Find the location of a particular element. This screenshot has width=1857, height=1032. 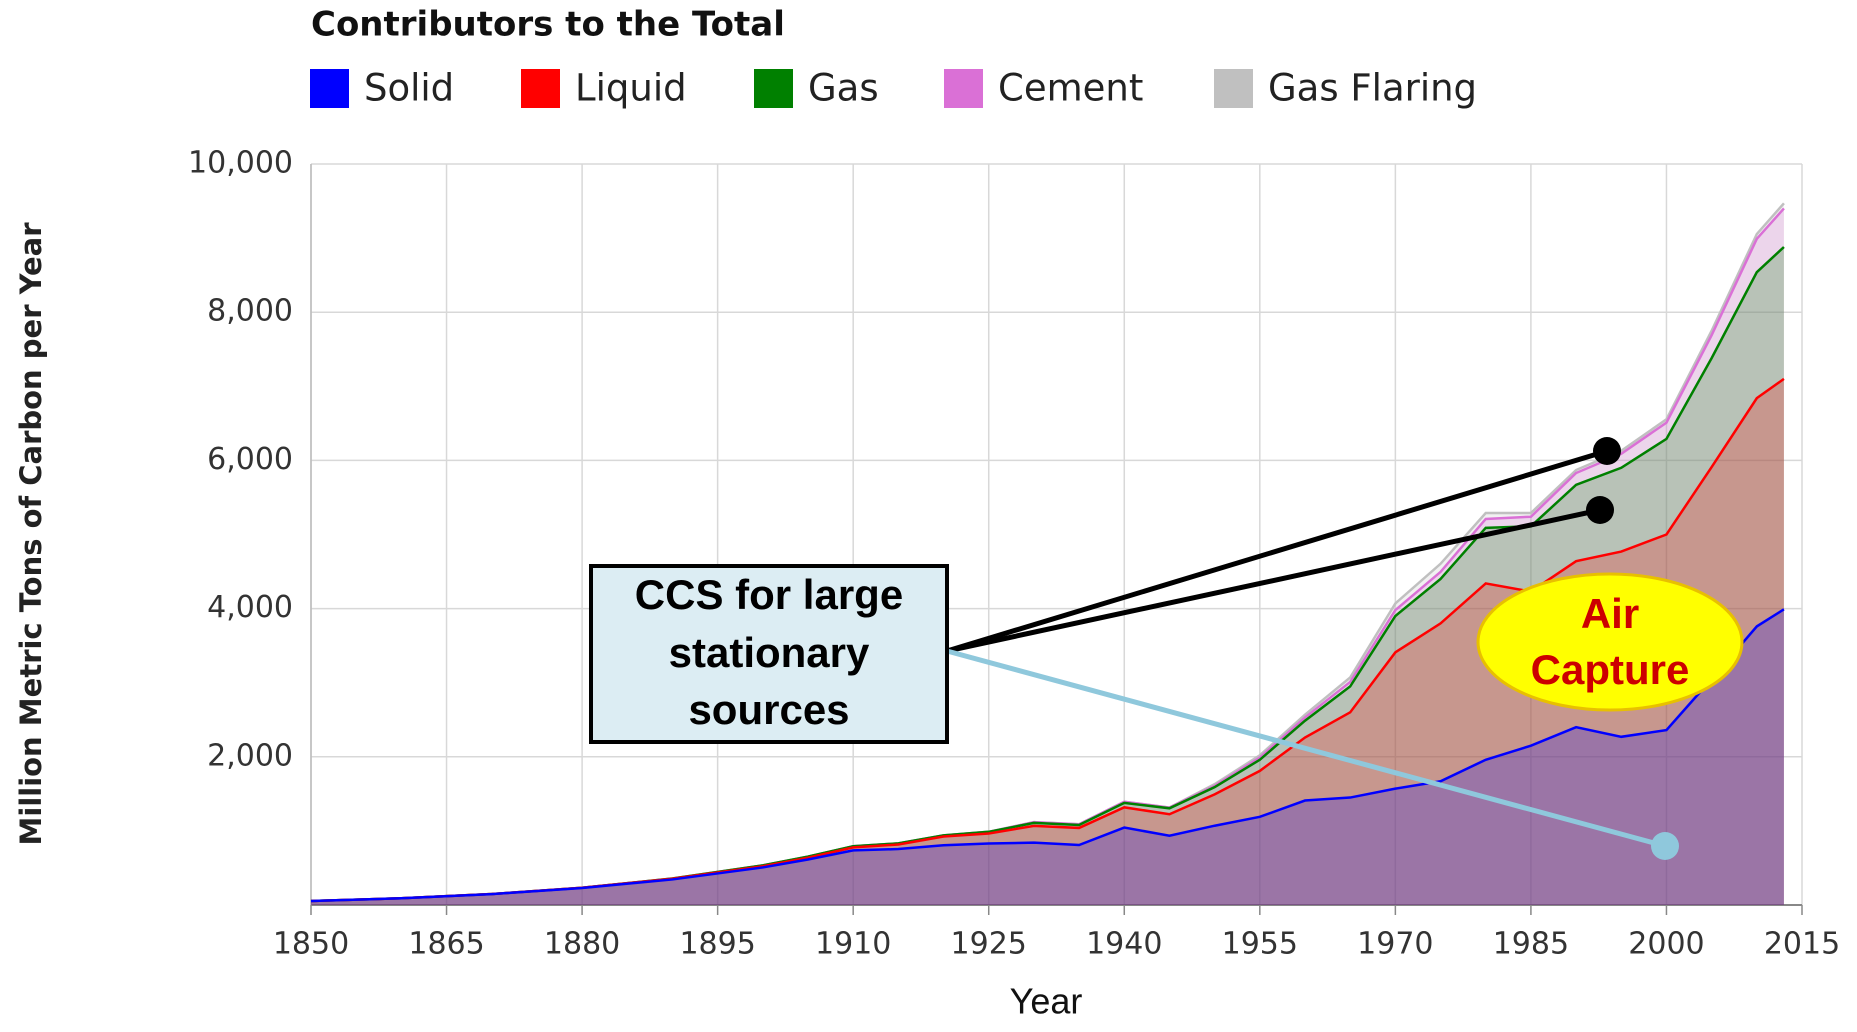

ccs-text: CCS for large is located at coordinates (769, 594).